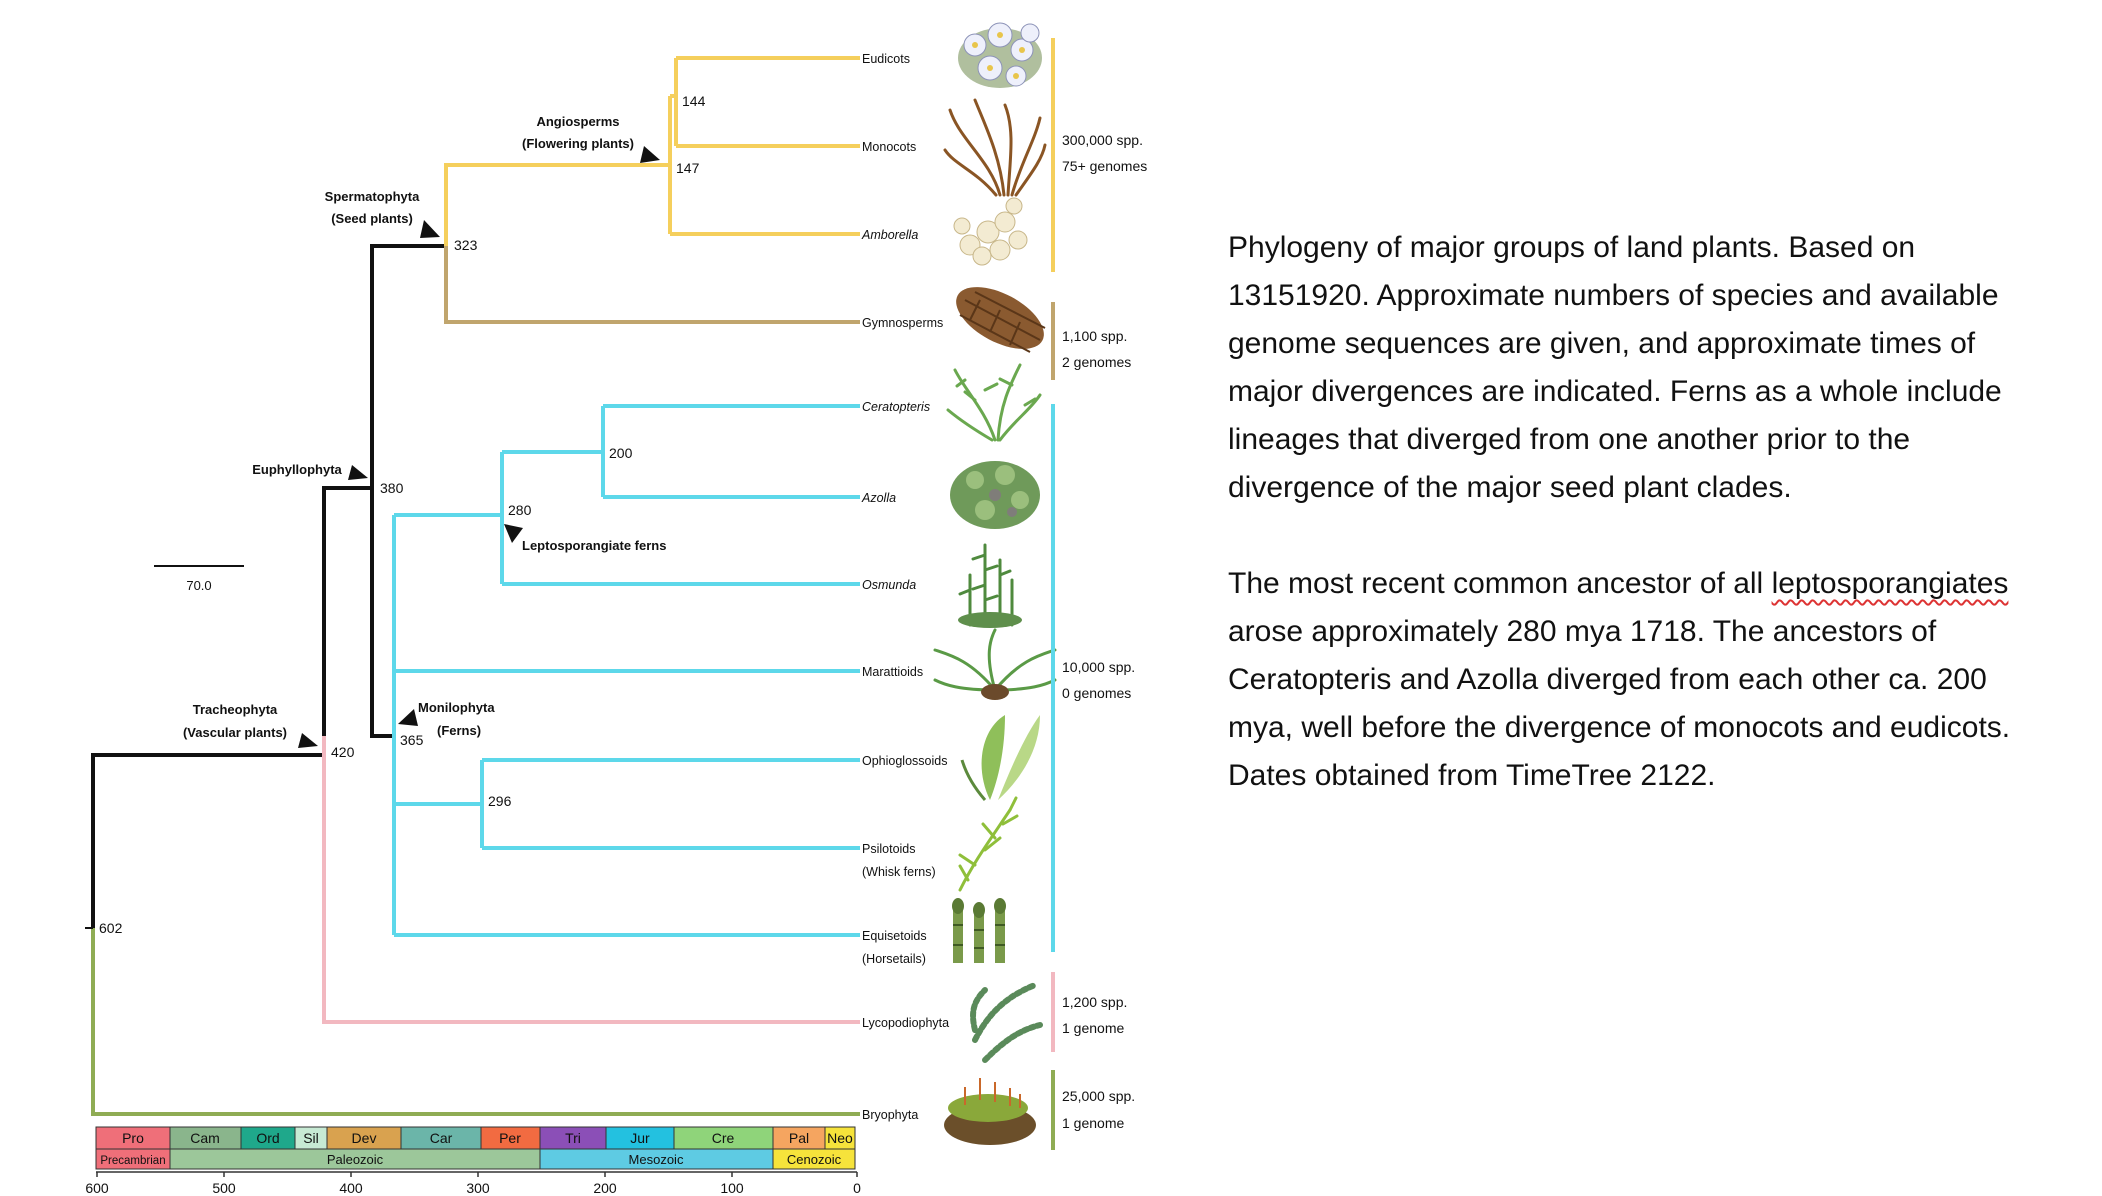 The width and height of the screenshot is (2102, 1196). Describe the element at coordinates (347, 611) in the screenshot. I see `branch-tracheophyta-to-euphyllophyta` at that location.